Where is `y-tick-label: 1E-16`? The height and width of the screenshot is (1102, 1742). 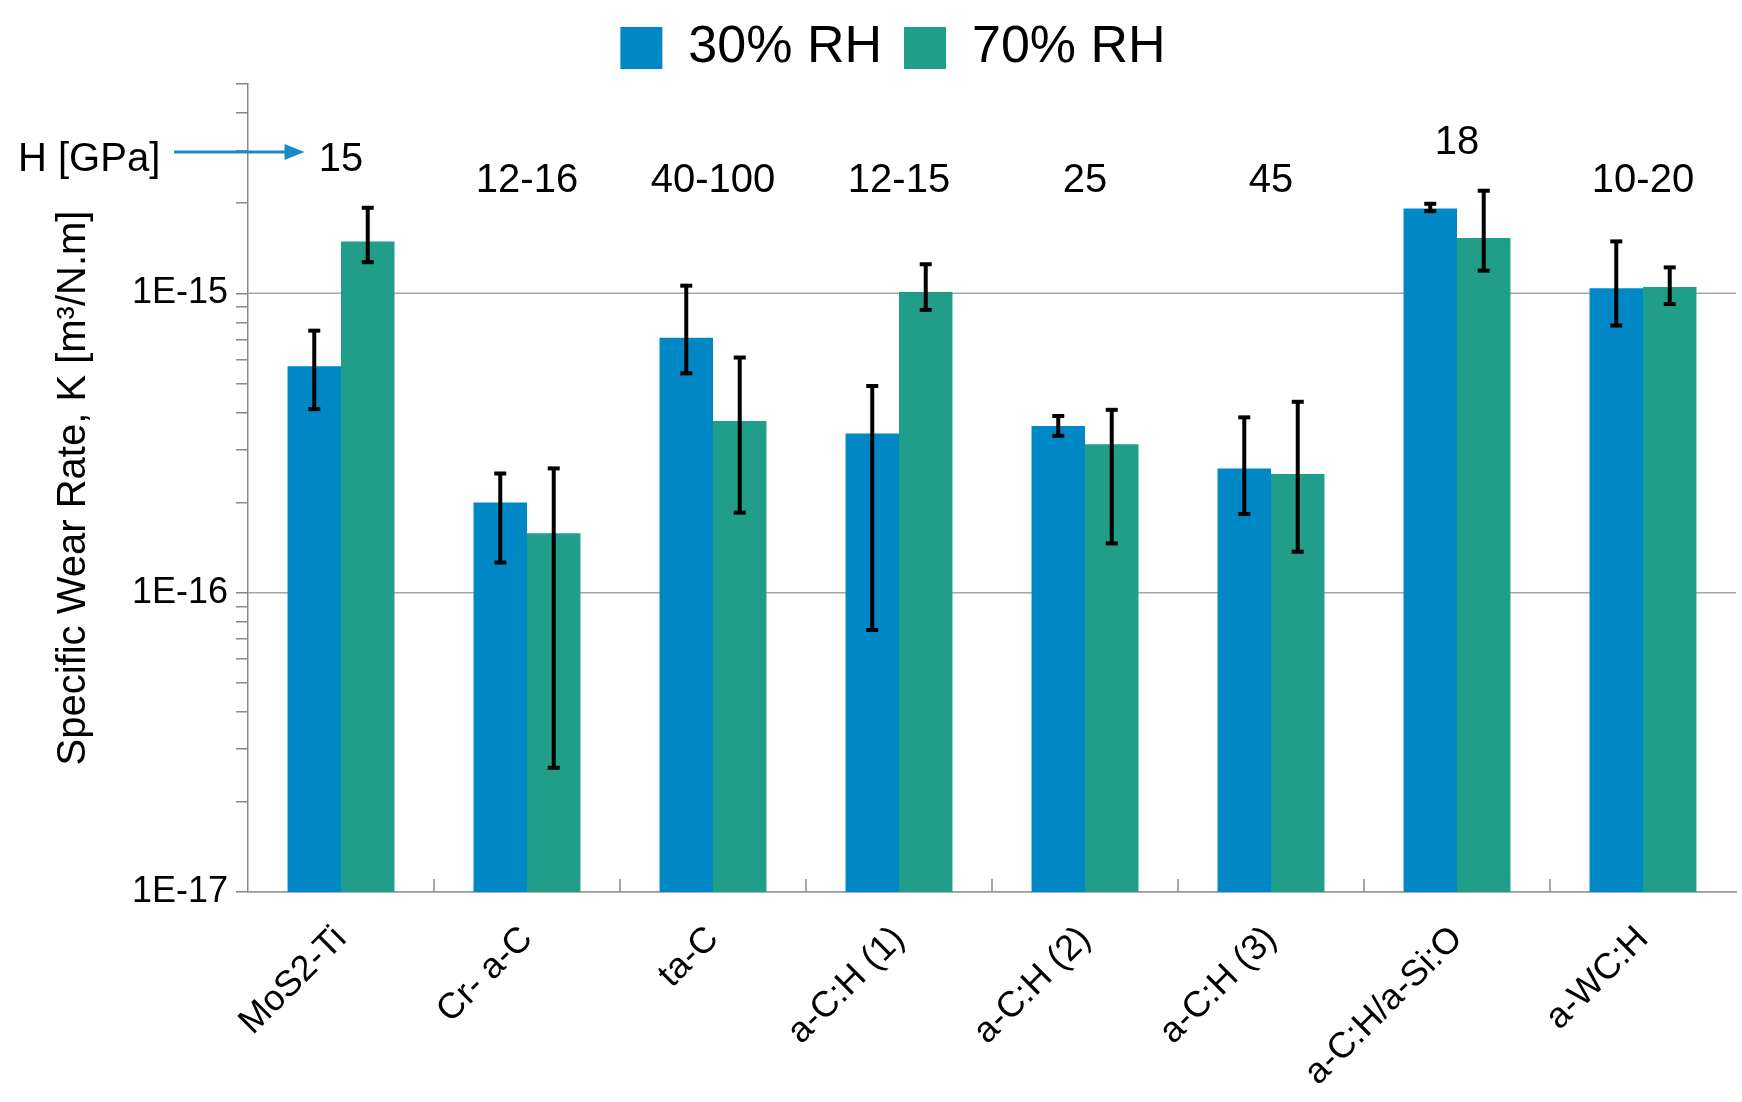 y-tick-label: 1E-16 is located at coordinates (179, 590).